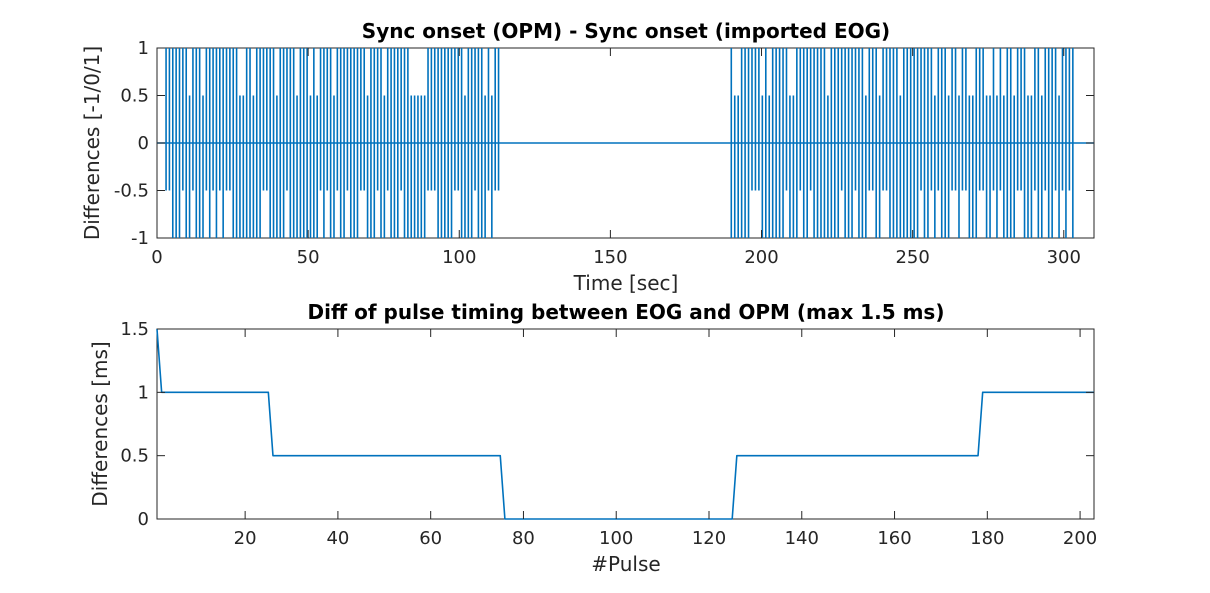  Describe the element at coordinates (131, 191) in the screenshot. I see `plot1-y-tick-label: -0.5` at that location.